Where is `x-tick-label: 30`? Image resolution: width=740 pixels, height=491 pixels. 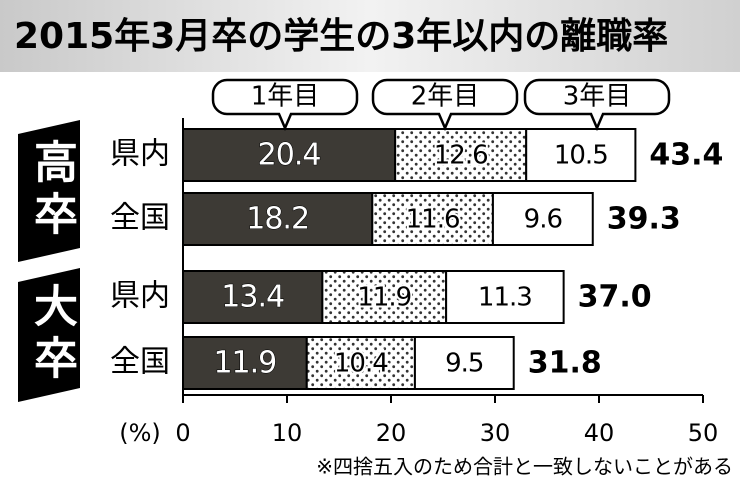 x-tick-label: 30 is located at coordinates (495, 433).